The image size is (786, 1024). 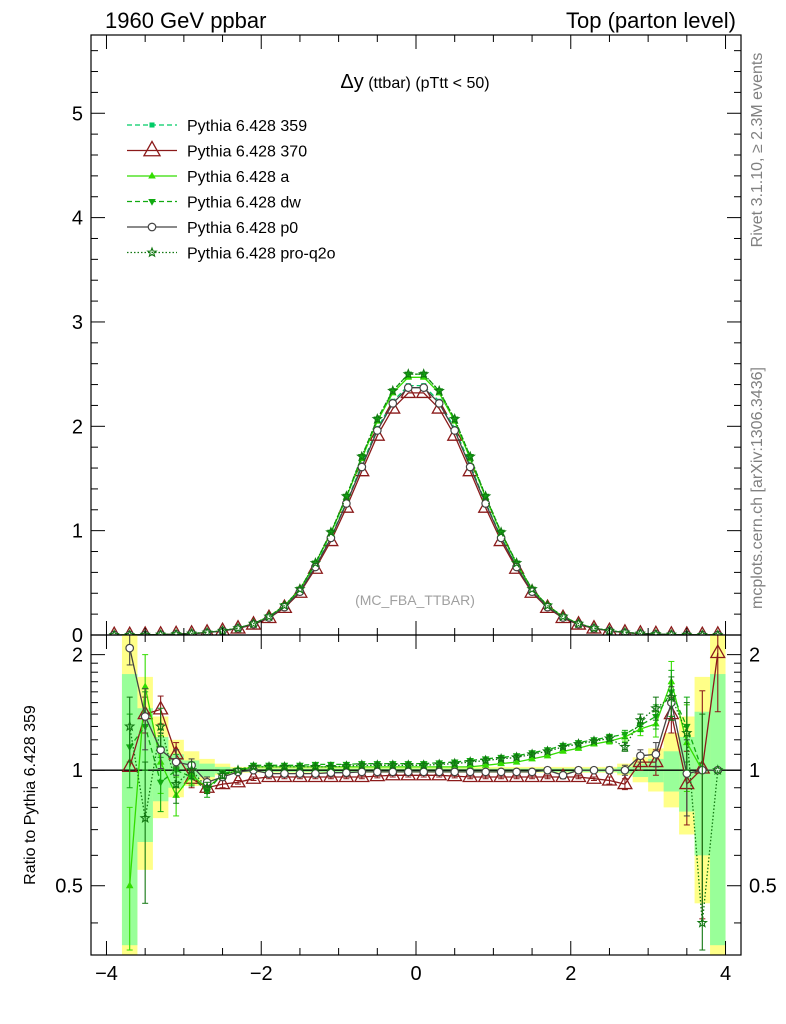 I want to click on main-ytick-label: 2, so click(x=77, y=427).